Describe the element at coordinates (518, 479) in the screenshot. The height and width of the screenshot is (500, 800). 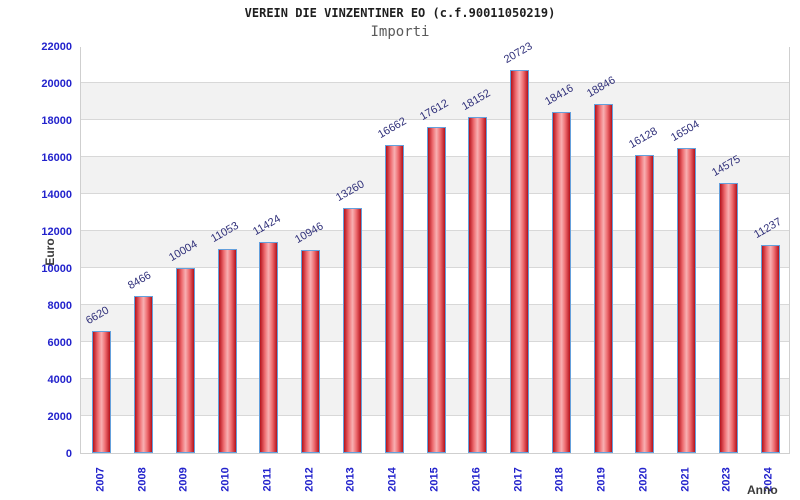
I see `x-tick-label: 2017` at that location.